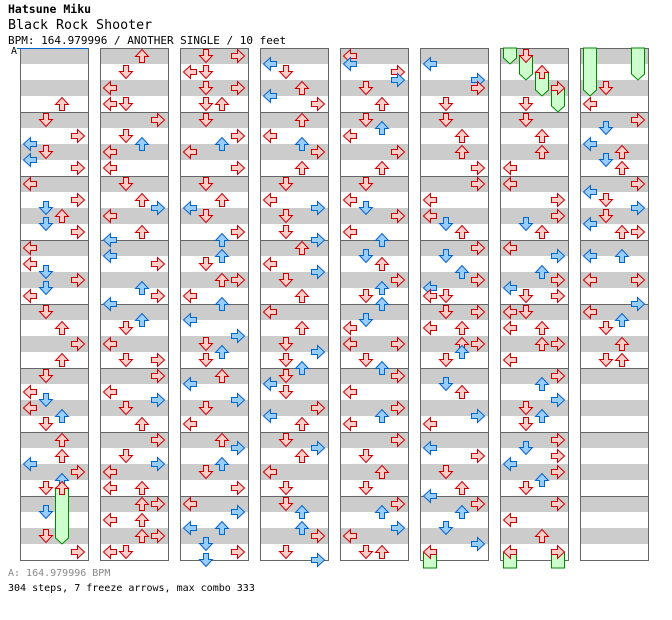 The width and height of the screenshot is (672, 620). Describe the element at coordinates (638, 64) in the screenshot. I see `freeze-body` at that location.